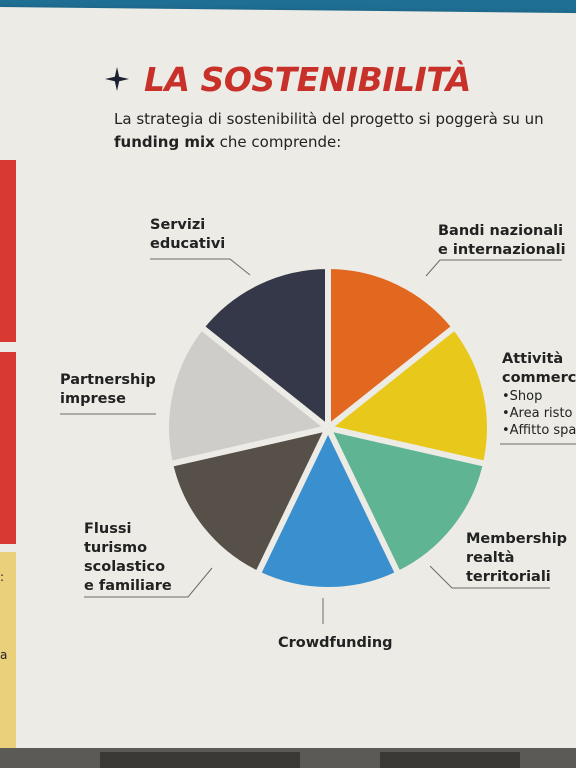 Image resolution: width=576 pixels, height=768 pixels. Describe the element at coordinates (493, 268) in the screenshot. I see `leader-bandi` at that location.